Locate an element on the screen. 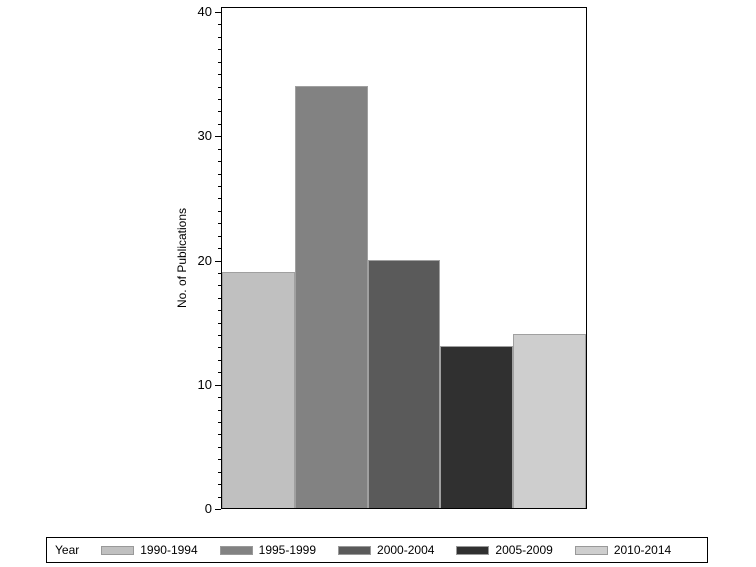 This screenshot has height=567, width=756. legend-label: 1990-1994 is located at coordinates (169, 550).